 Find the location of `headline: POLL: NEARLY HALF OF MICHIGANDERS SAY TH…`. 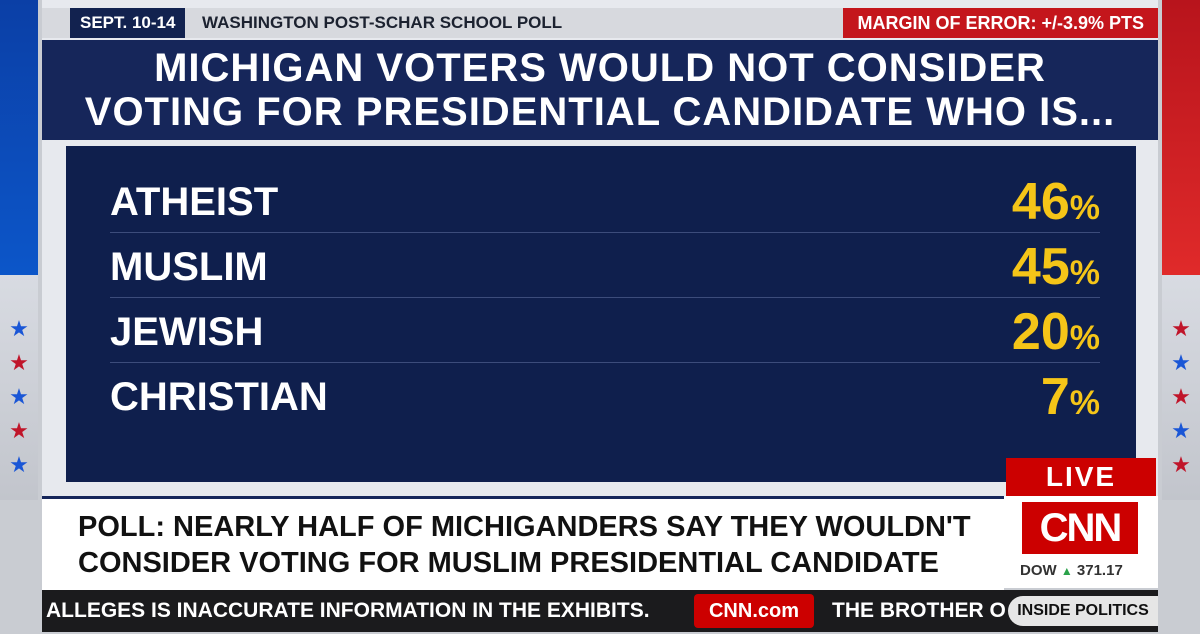

headline: POLL: NEARLY HALF OF MICHIGANDERS SAY TH… is located at coordinates (524, 545).